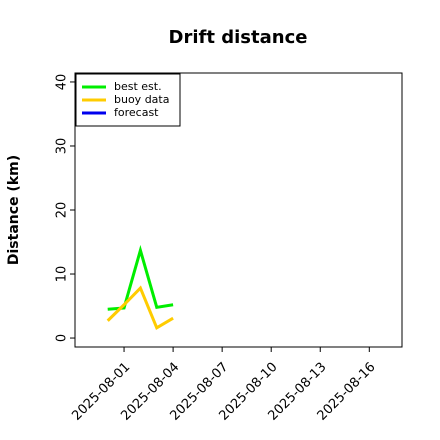 Image resolution: width=440 pixels, height=440 pixels. I want to click on y-tick-label: 0, so click(62, 338).